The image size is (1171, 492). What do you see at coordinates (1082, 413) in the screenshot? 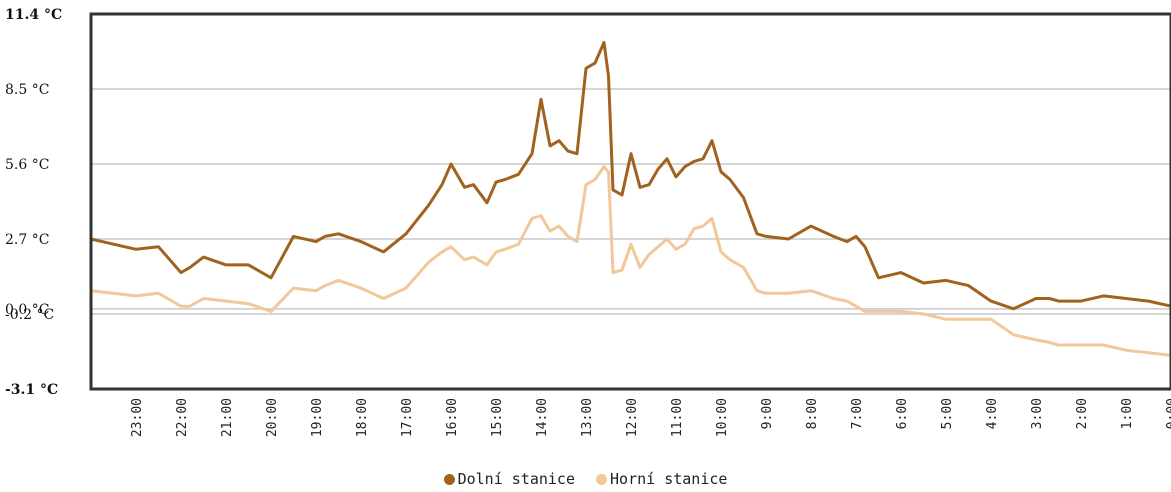
I see `x-tick-label: 2:00` at bounding box center [1082, 413].